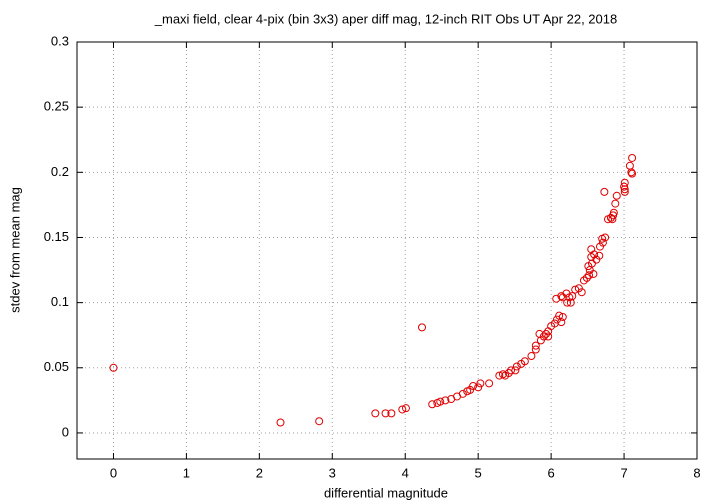  I want to click on x-tick-label: 2, so click(259, 472).